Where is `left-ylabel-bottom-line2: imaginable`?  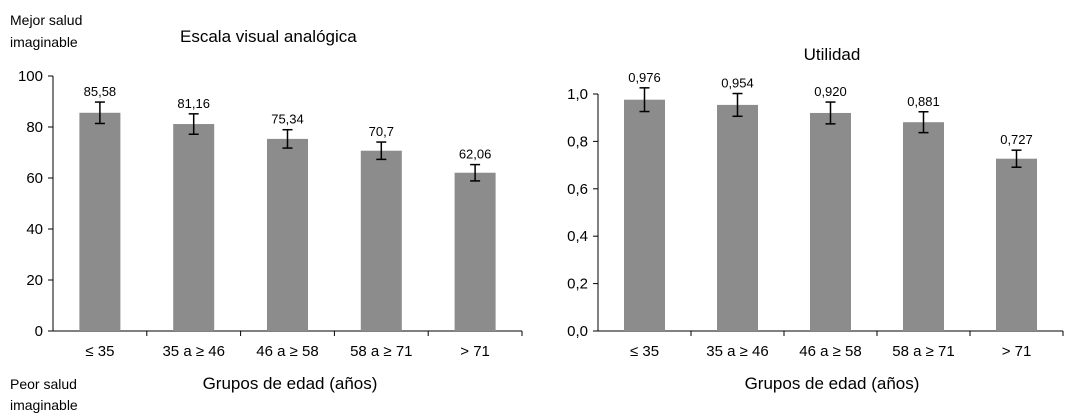
left-ylabel-bottom-line2: imaginable is located at coordinates (44, 405).